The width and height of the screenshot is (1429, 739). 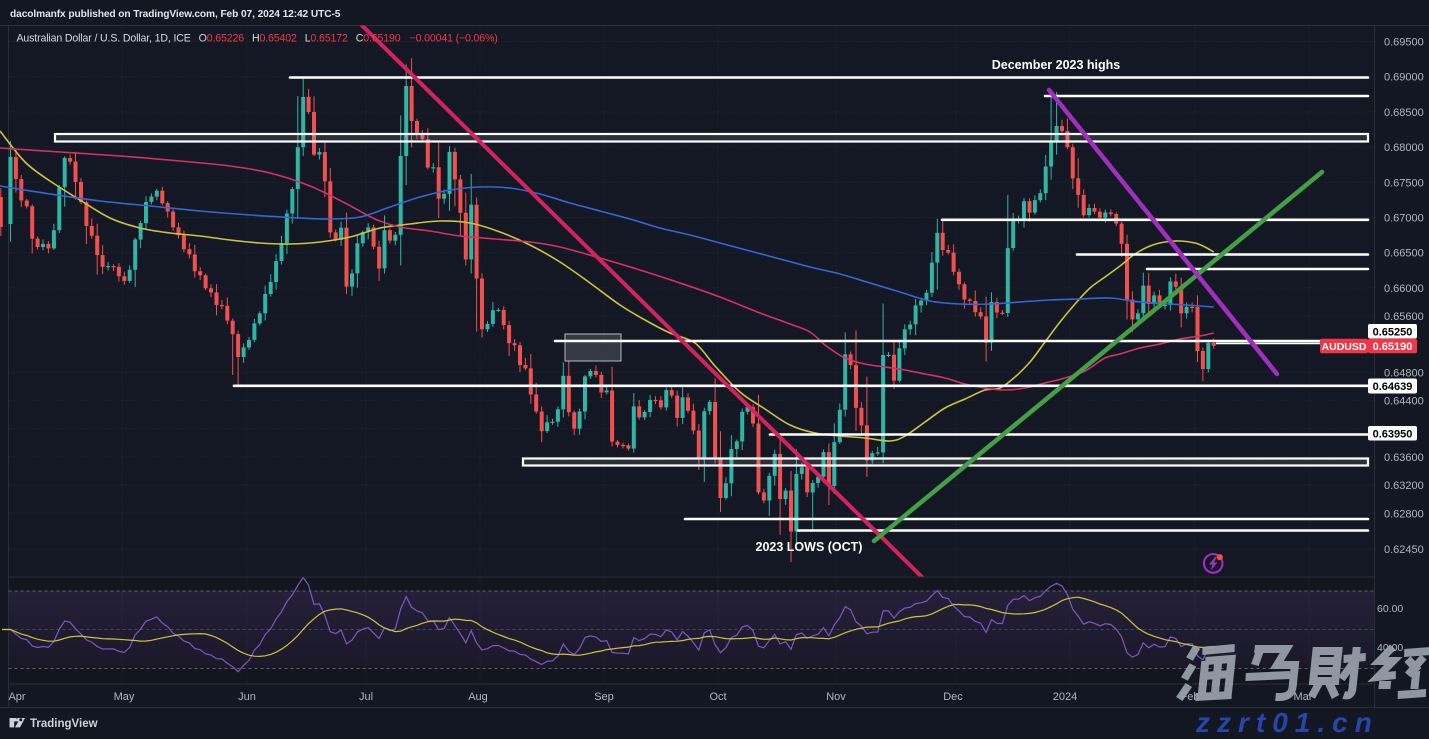 What do you see at coordinates (1404, 289) in the screenshot?
I see `svg-text: 0.66000` at bounding box center [1404, 289].